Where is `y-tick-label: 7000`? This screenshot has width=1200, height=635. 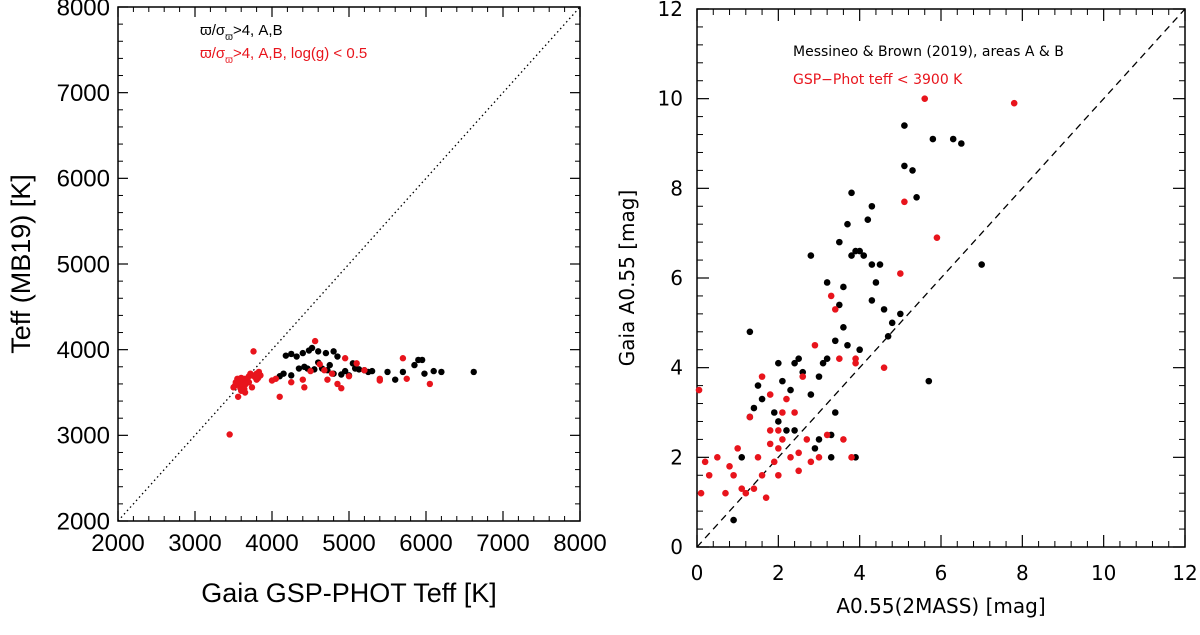 y-tick-label: 7000 is located at coordinates (83, 93).